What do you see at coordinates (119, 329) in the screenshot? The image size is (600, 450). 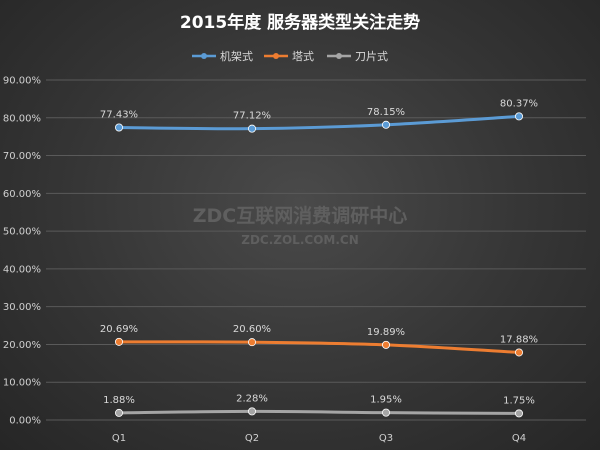 I see `data-label: 20.69%` at bounding box center [119, 329].